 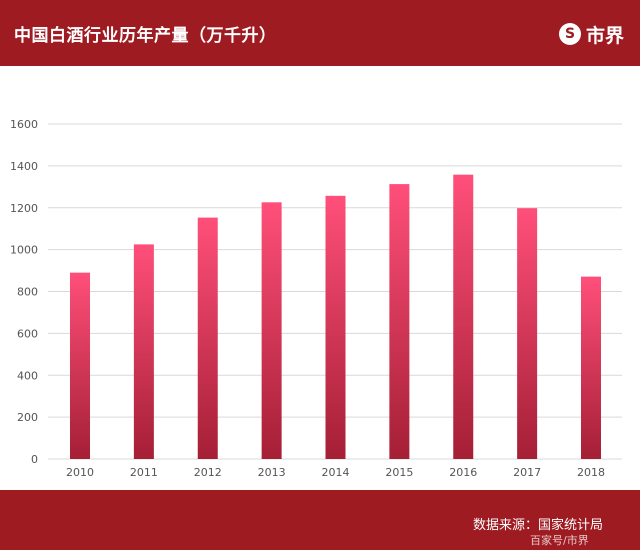 I want to click on bar-2010, so click(x=80, y=365).